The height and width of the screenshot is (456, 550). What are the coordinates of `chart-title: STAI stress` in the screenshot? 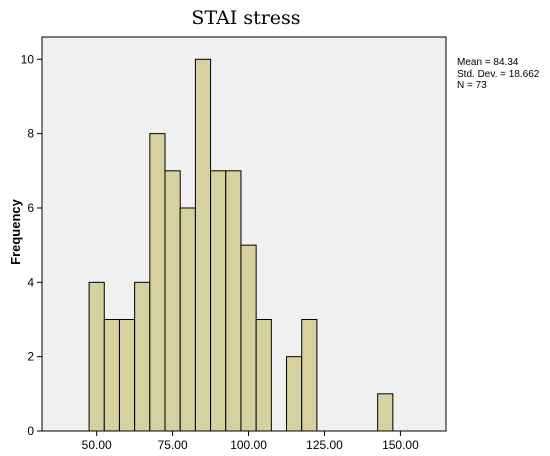 It's located at (245, 18).